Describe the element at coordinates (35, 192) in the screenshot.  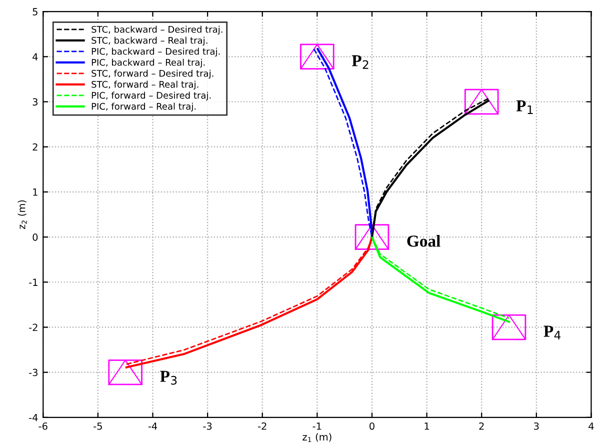
I see `y-tick-label: 1` at that location.